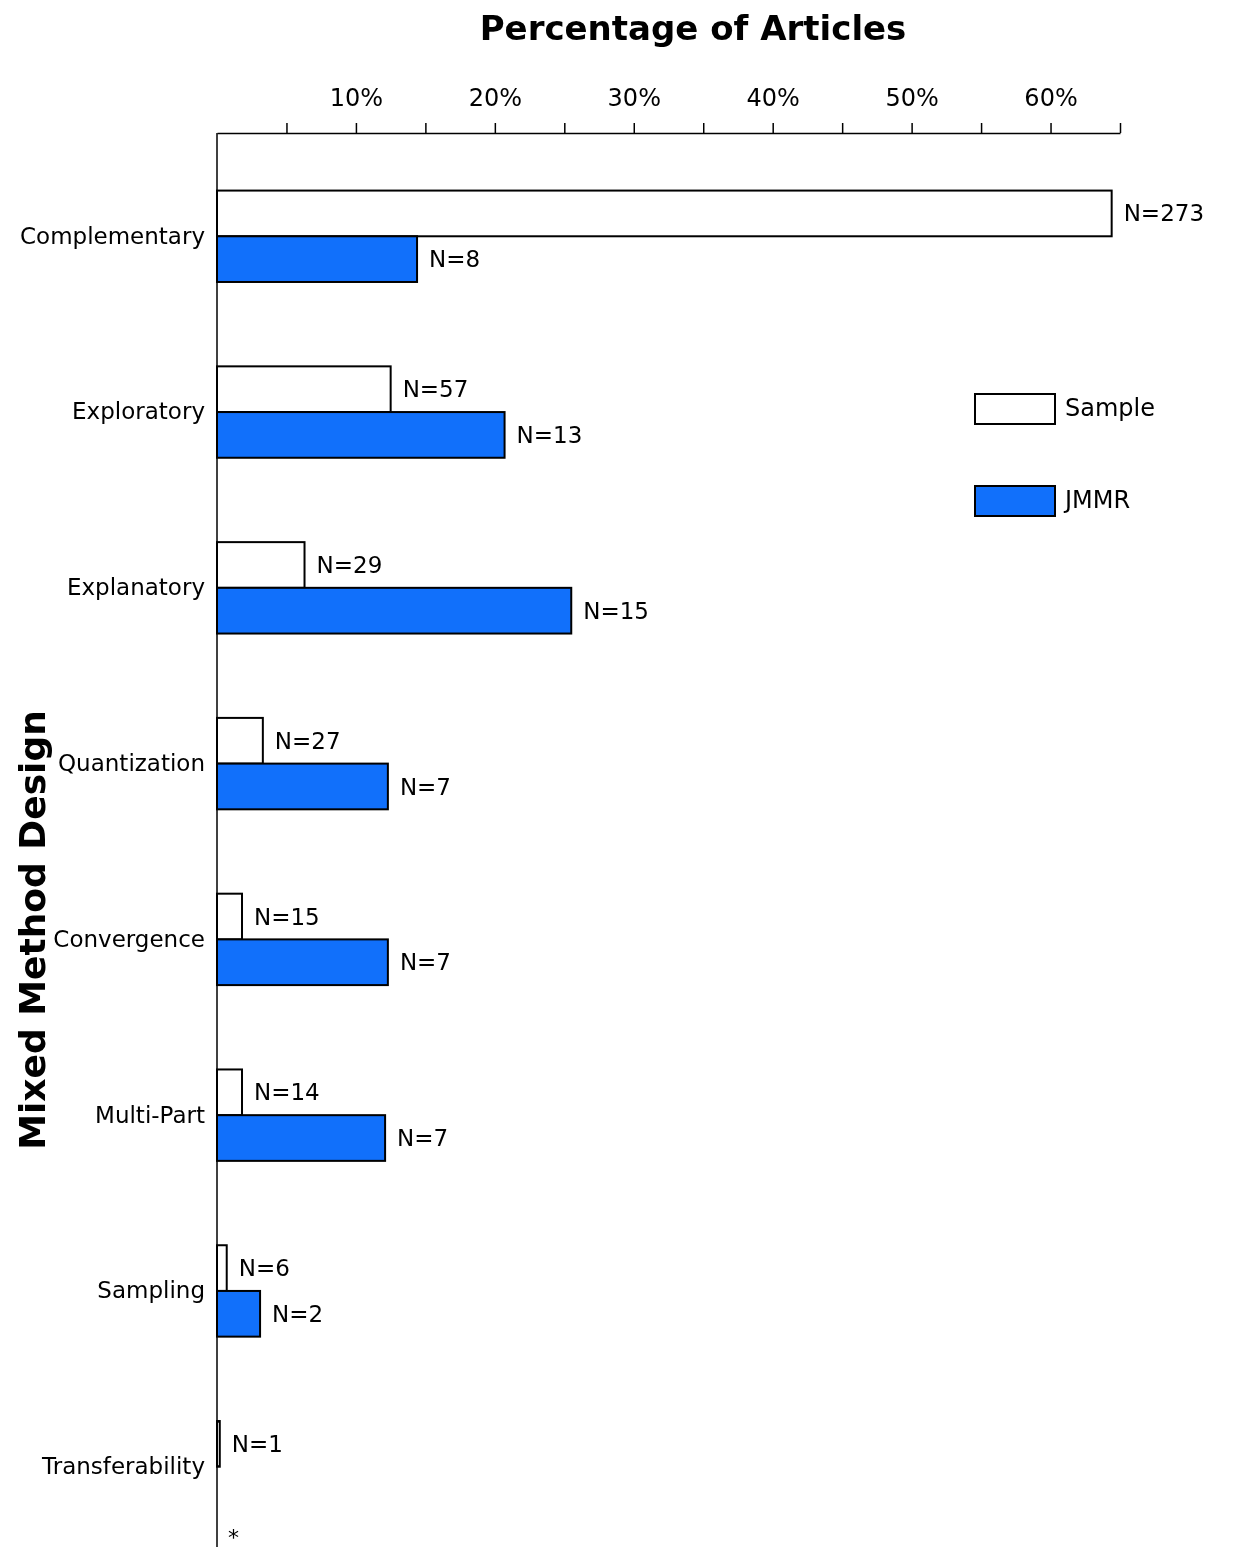  What do you see at coordinates (131, 762) in the screenshot?
I see `y-tick-label: Quantization` at bounding box center [131, 762].